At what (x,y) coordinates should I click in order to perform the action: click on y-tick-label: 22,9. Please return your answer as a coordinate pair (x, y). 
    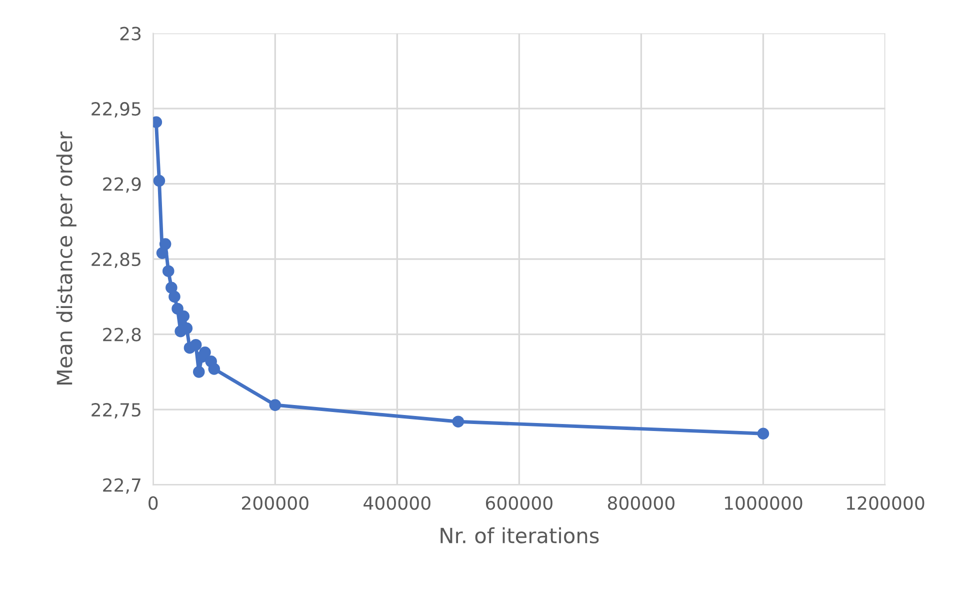
    Looking at the image, I should click on (122, 185).